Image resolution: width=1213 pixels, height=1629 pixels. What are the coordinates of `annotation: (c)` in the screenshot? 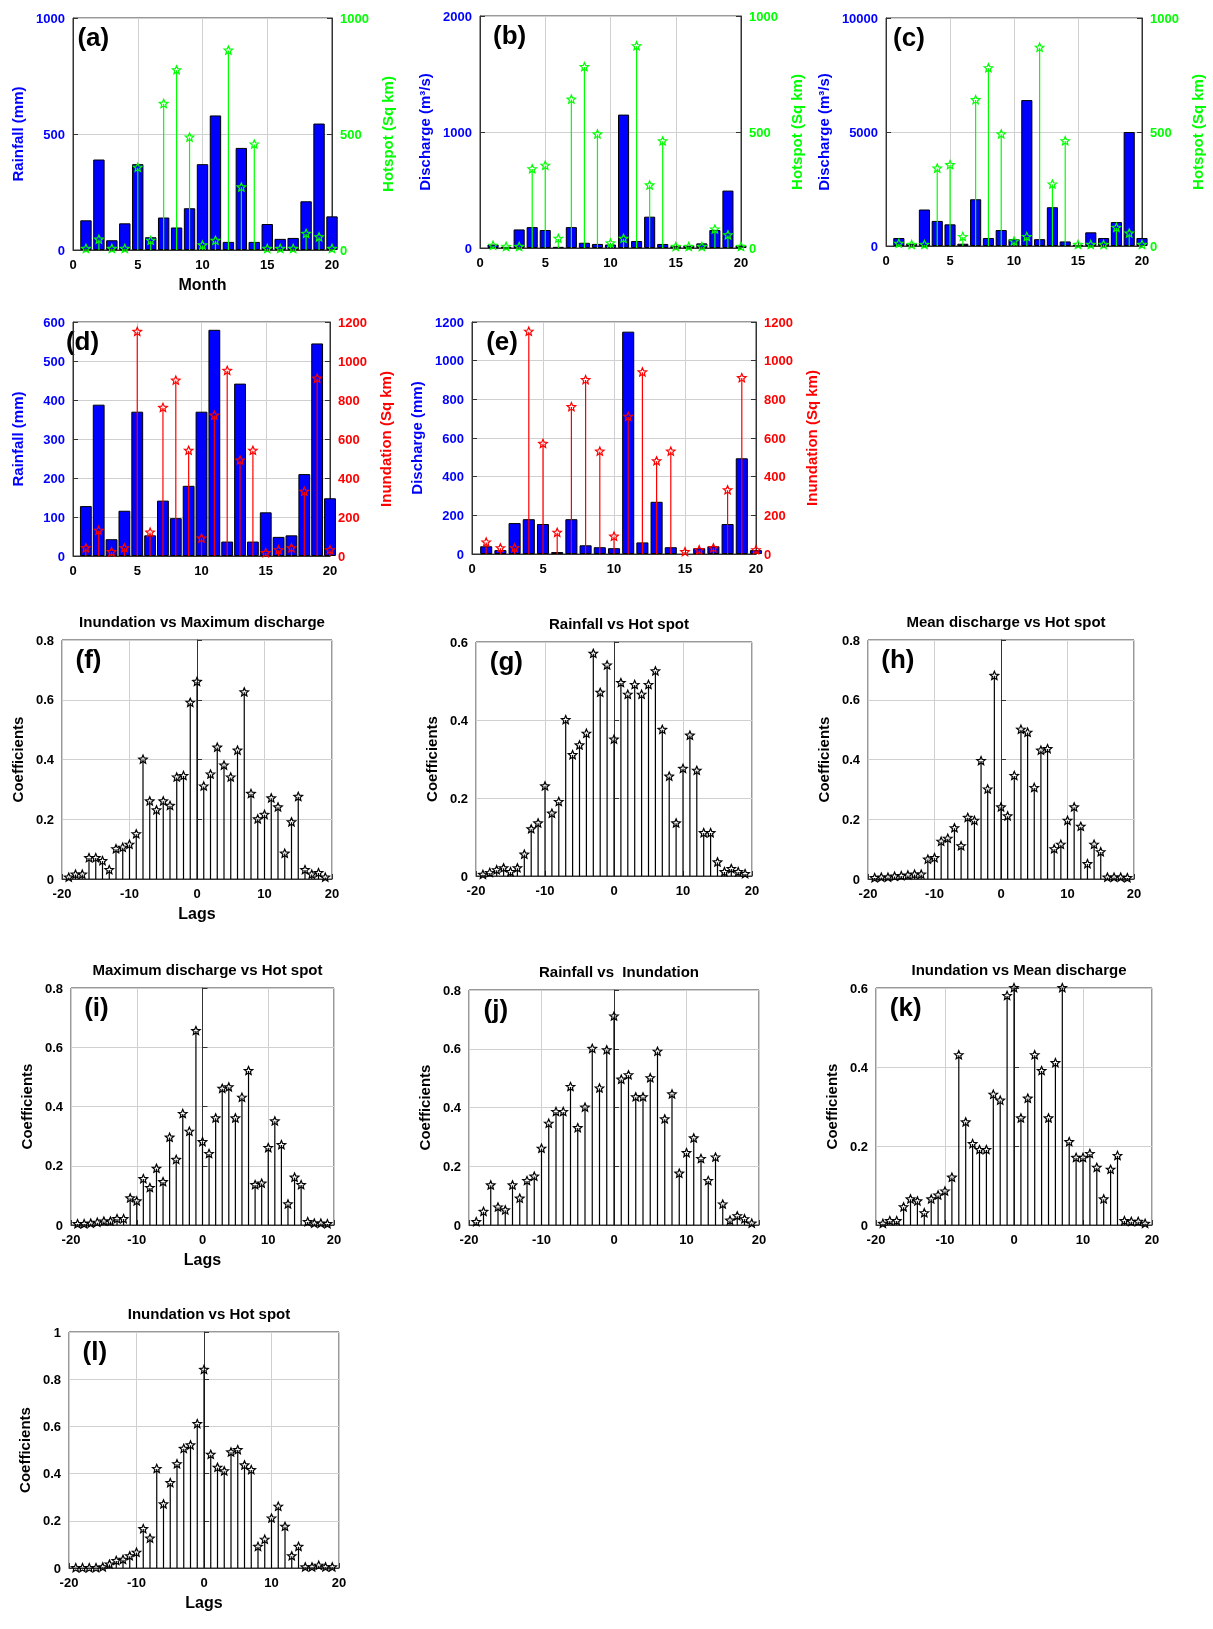 It's located at (909, 37).